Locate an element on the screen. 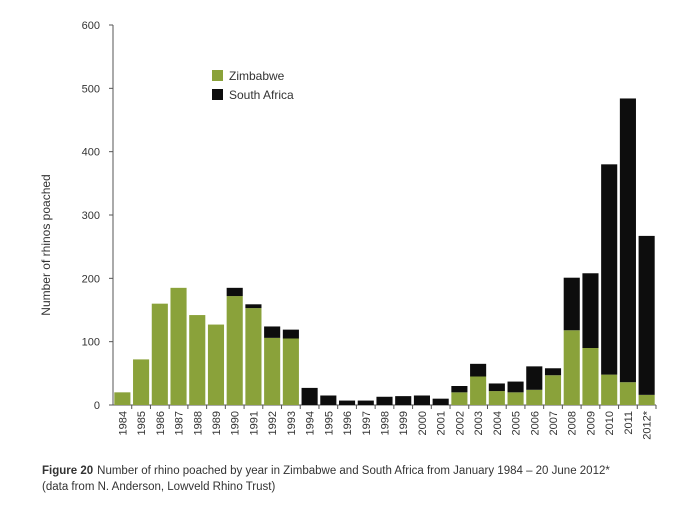  bar-zimbabwe-1986 is located at coordinates (159, 354).